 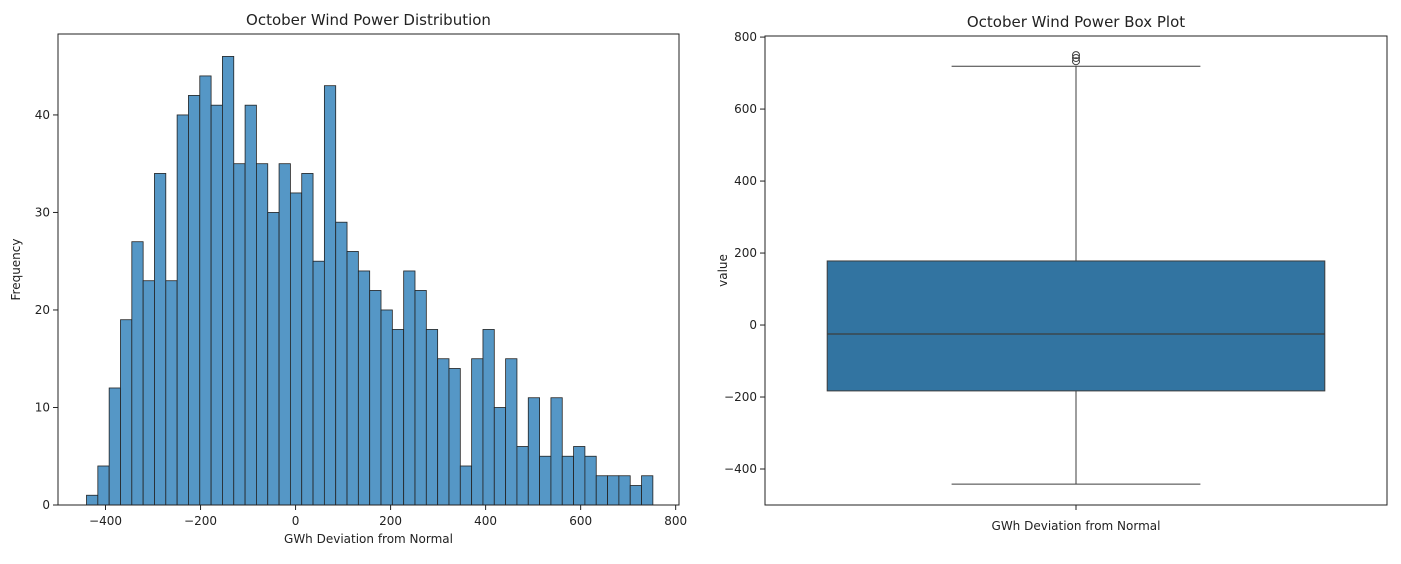 I want to click on y-tick-label: 40, so click(x=42, y=115).